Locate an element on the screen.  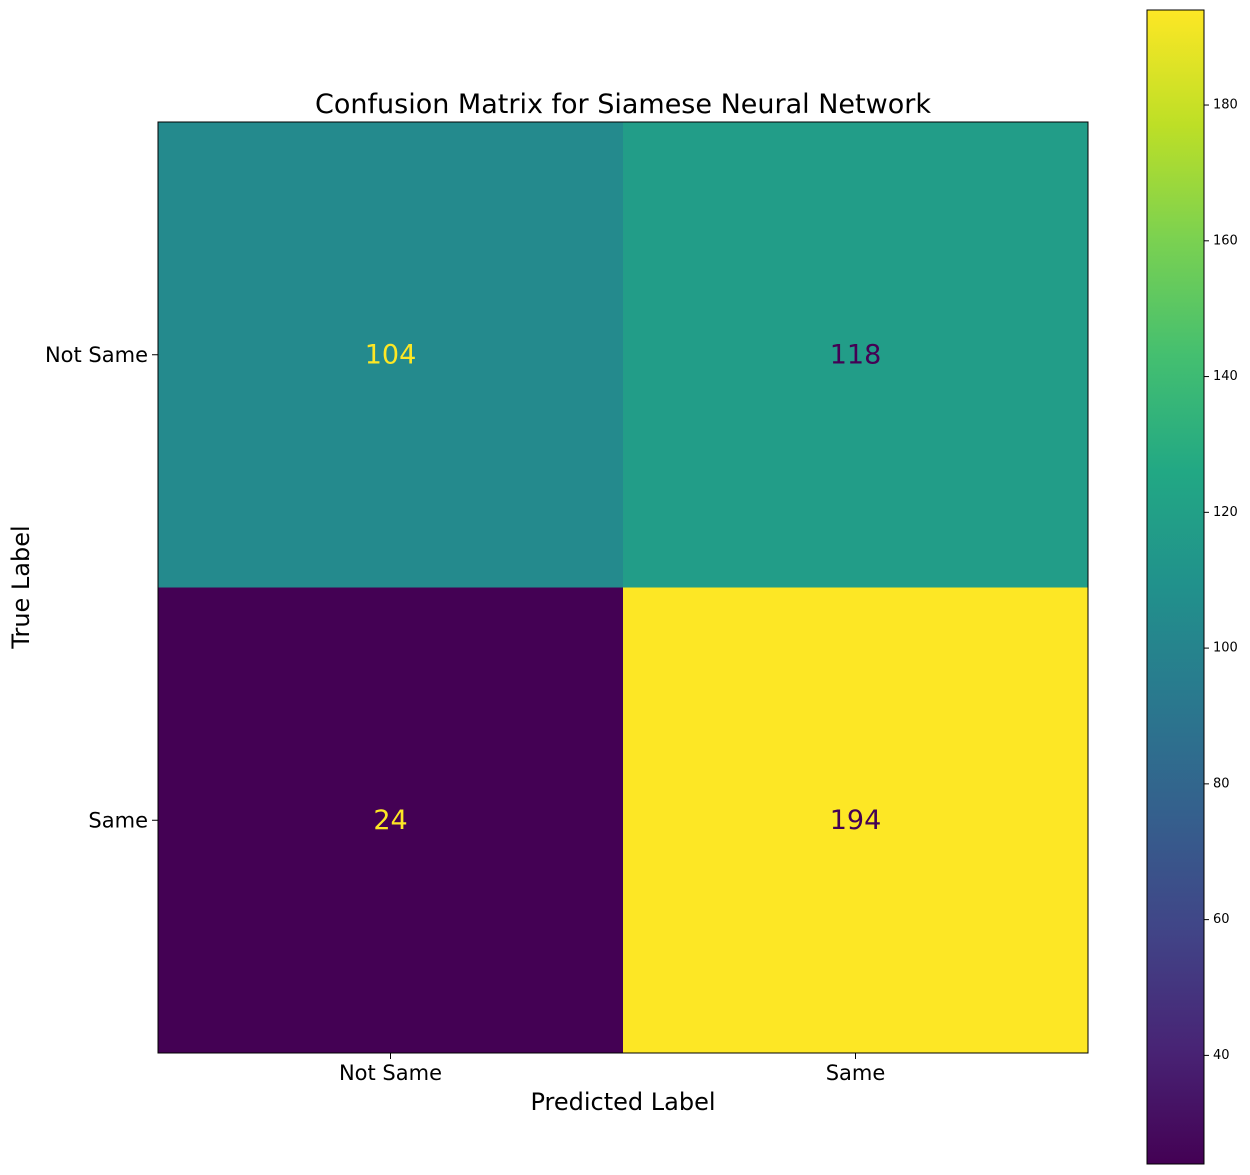
cell-value-label: 24 is located at coordinates (390, 820).